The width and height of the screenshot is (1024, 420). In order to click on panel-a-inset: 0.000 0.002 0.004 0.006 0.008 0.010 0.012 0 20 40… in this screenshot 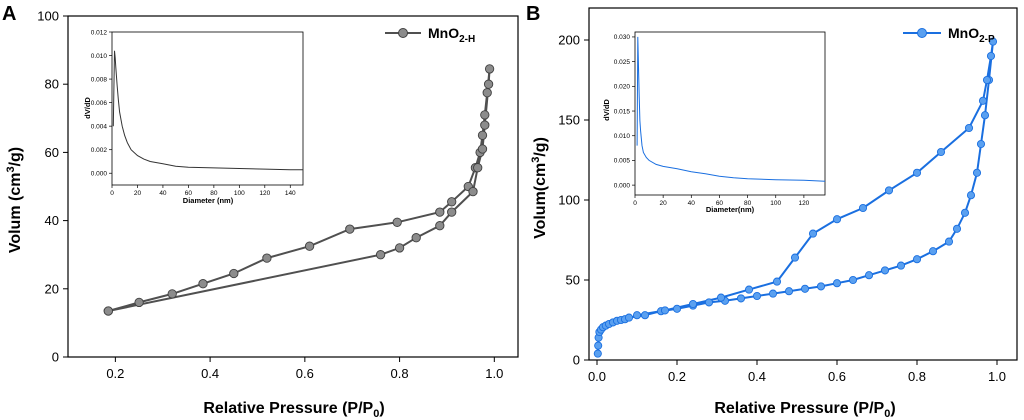, I will do `click(193, 117)`.